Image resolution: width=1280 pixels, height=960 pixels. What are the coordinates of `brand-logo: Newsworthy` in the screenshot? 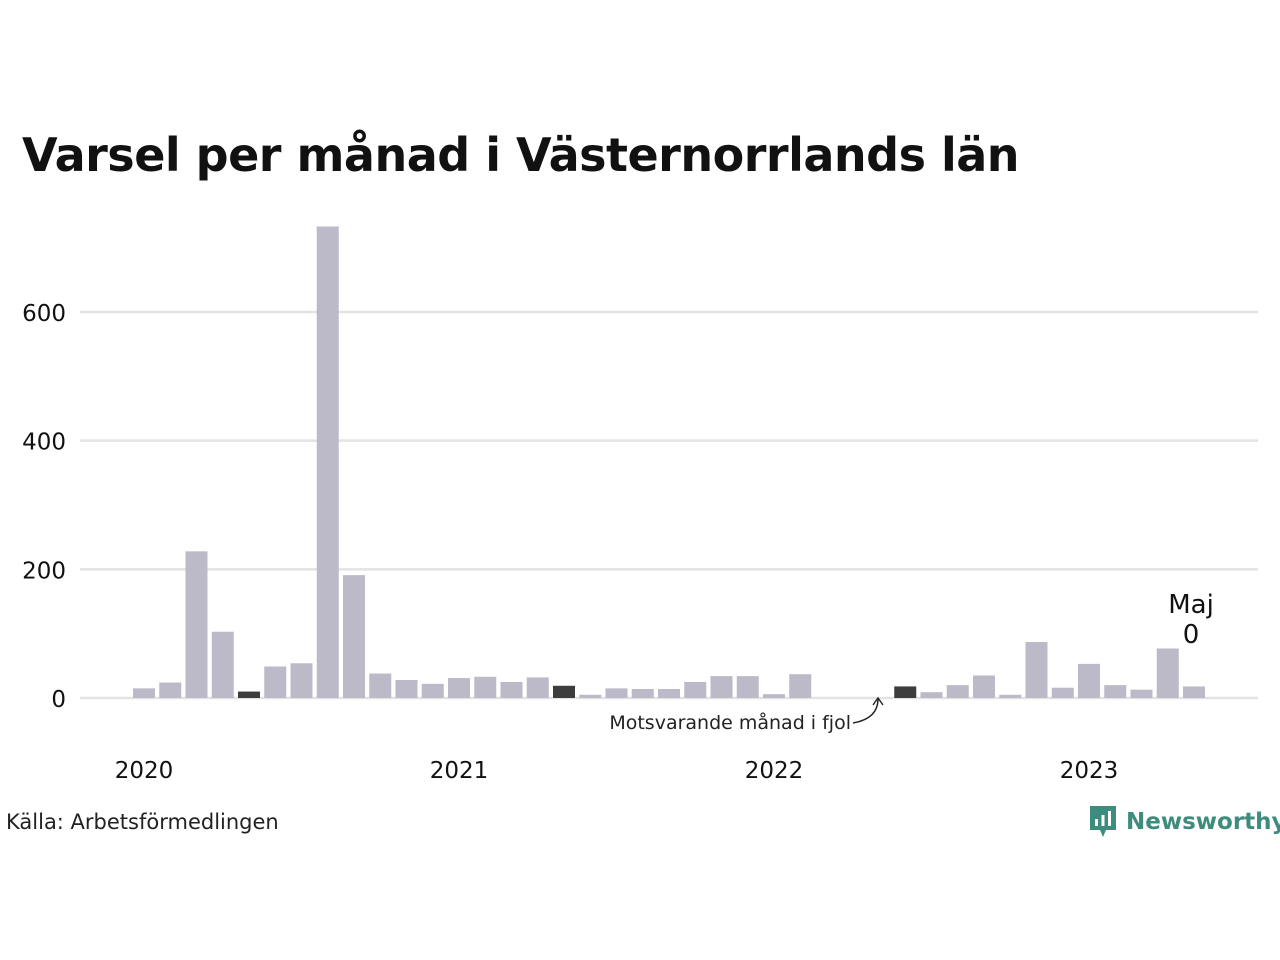 It's located at (1184, 822).